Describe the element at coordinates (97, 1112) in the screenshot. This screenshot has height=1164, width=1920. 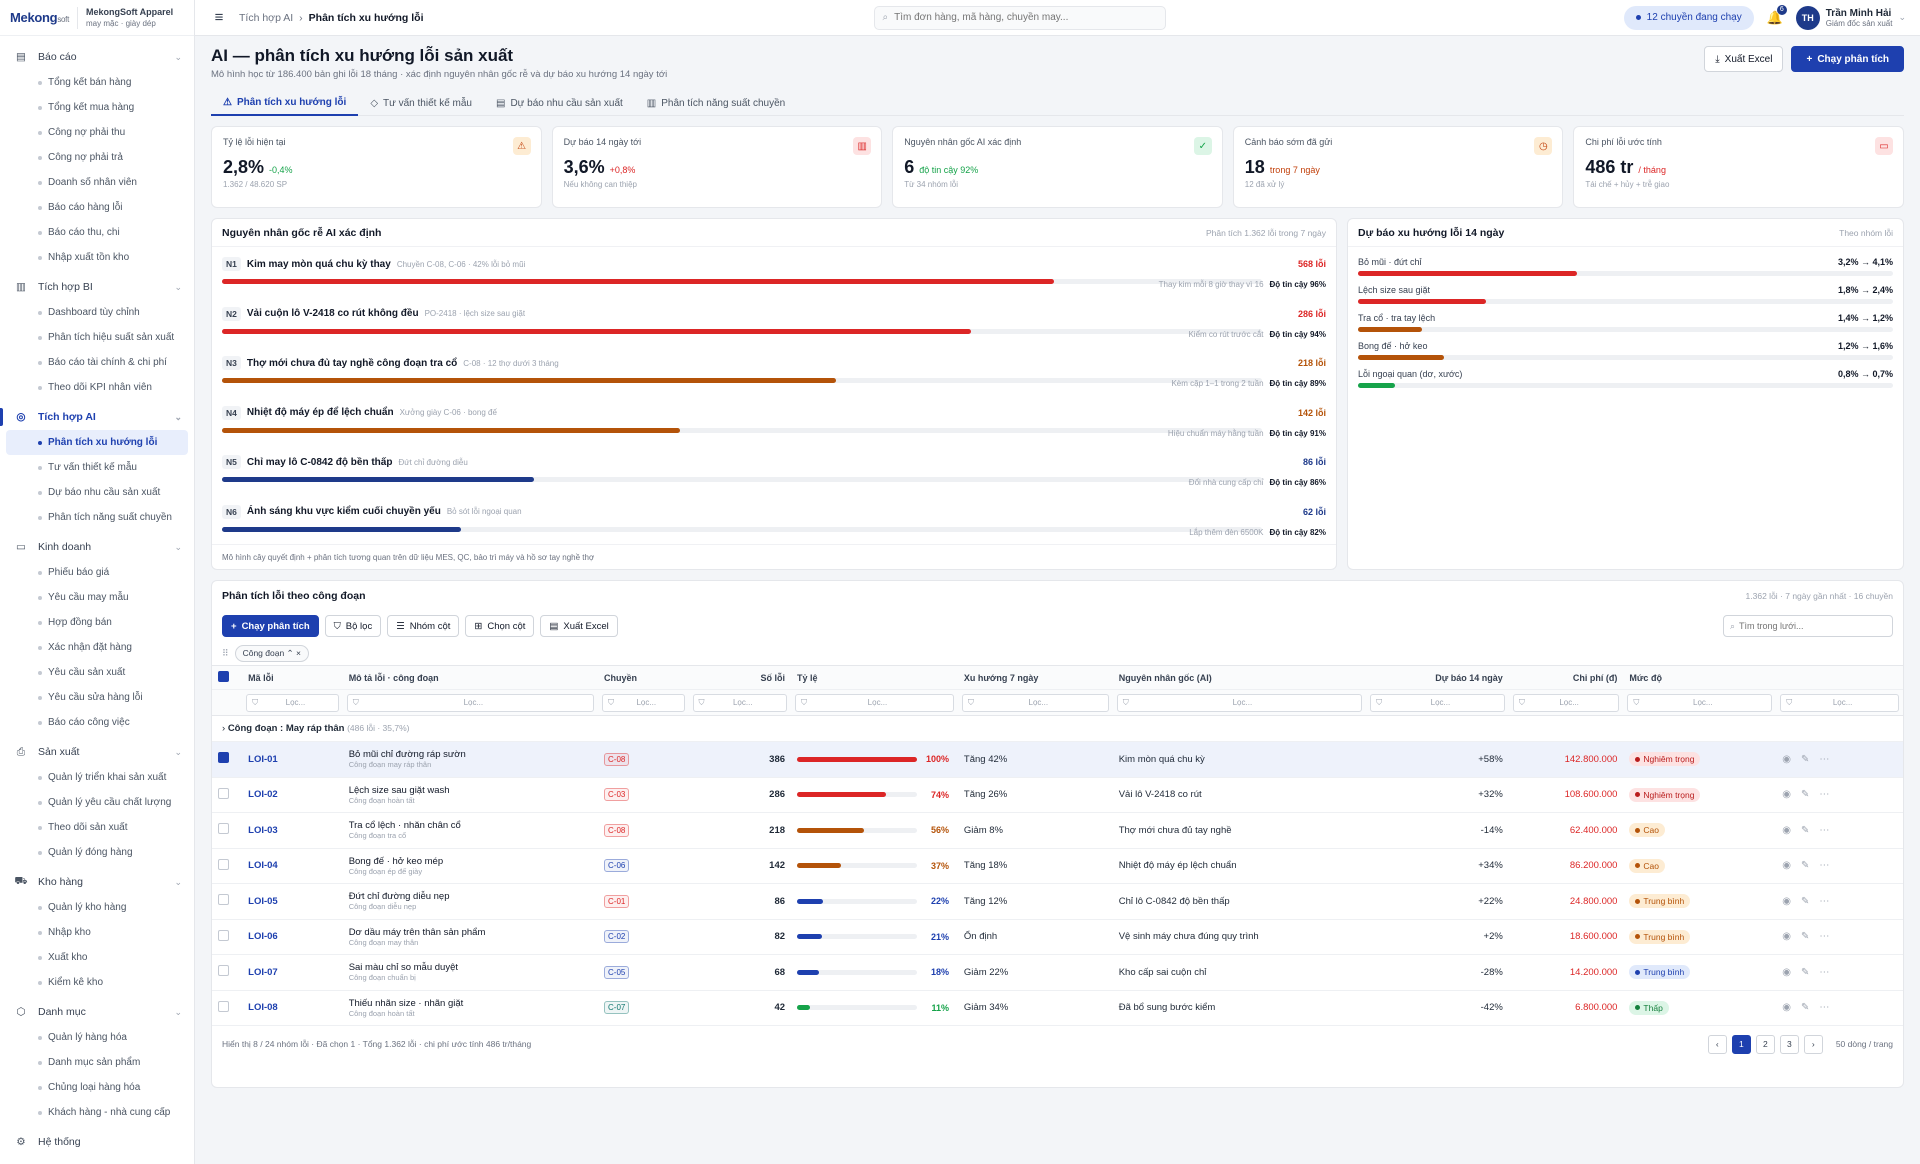
I see `sidebar-item: Khách hàng - nhà cung cấp` at that location.